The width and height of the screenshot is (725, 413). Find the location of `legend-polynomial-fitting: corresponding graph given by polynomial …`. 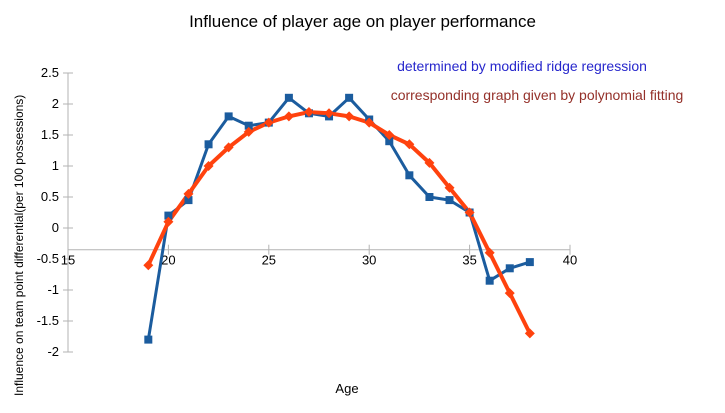

legend-polynomial-fitting: corresponding graph given by polynomial … is located at coordinates (537, 95).